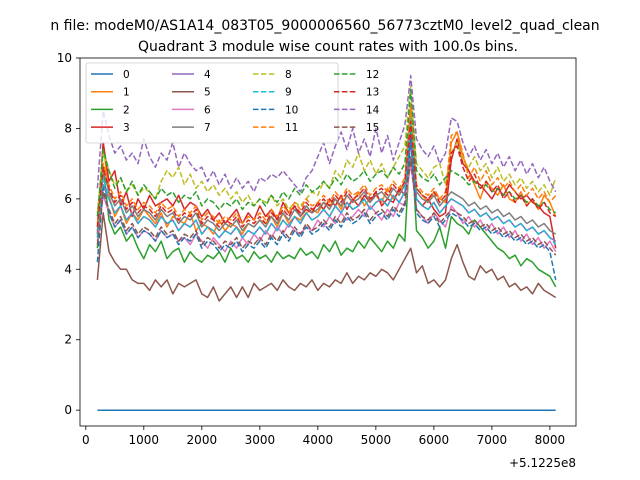  Describe the element at coordinates (318, 440) in the screenshot. I see `x-tick-label: 4000` at that location.